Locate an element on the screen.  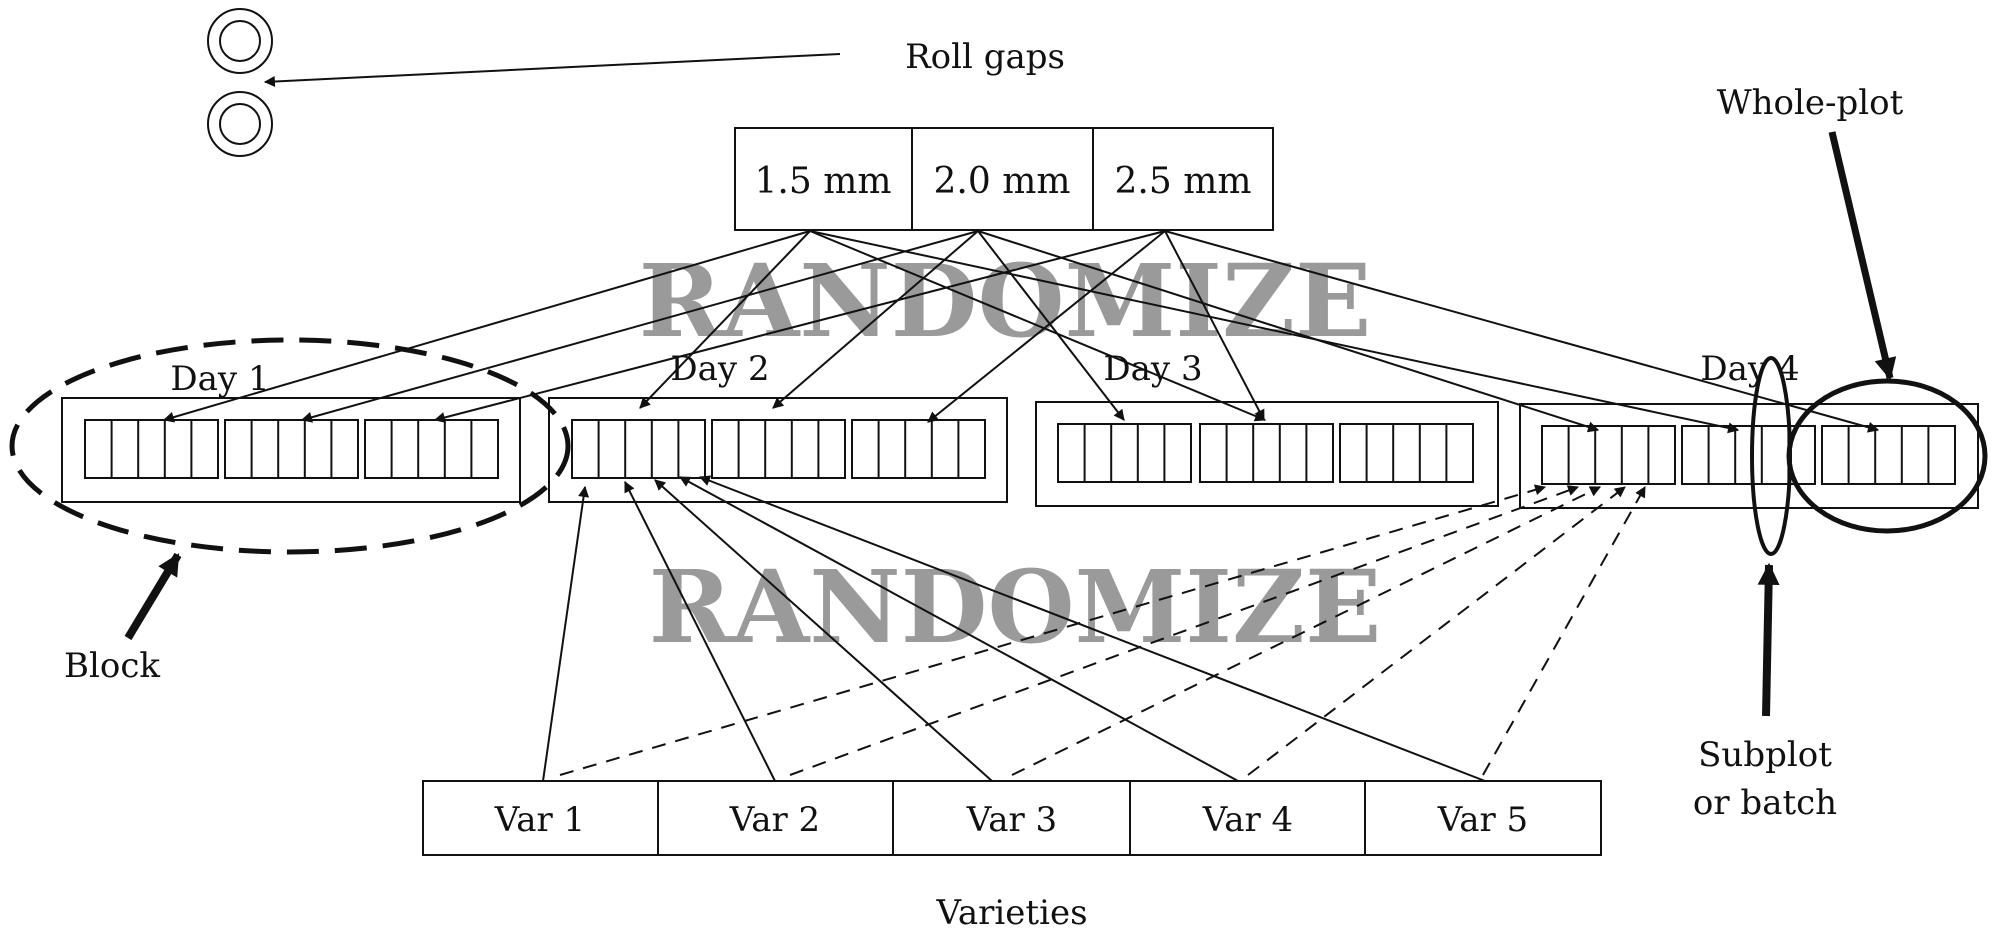
variety-boxes is located at coordinates (1012, 818).